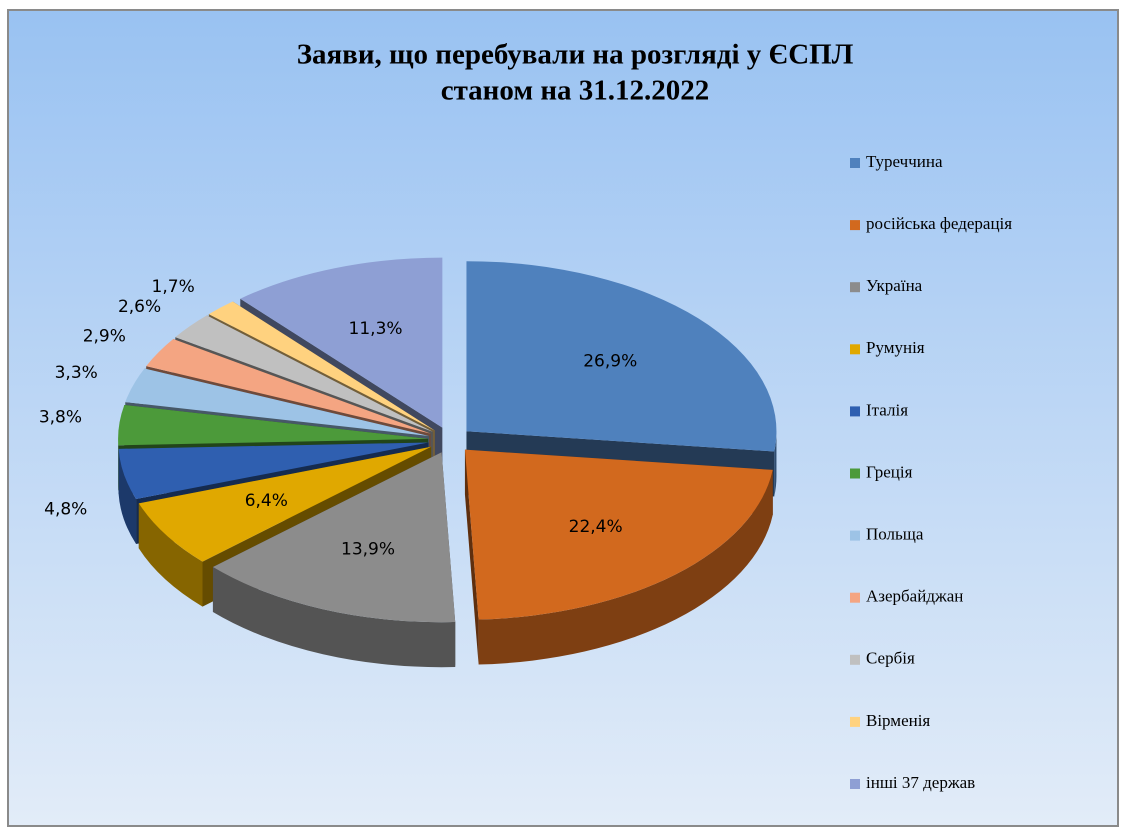 Image resolution: width=1129 pixels, height=836 pixels. Describe the element at coordinates (266, 501) in the screenshot. I see `data-label: 6,4%` at that location.